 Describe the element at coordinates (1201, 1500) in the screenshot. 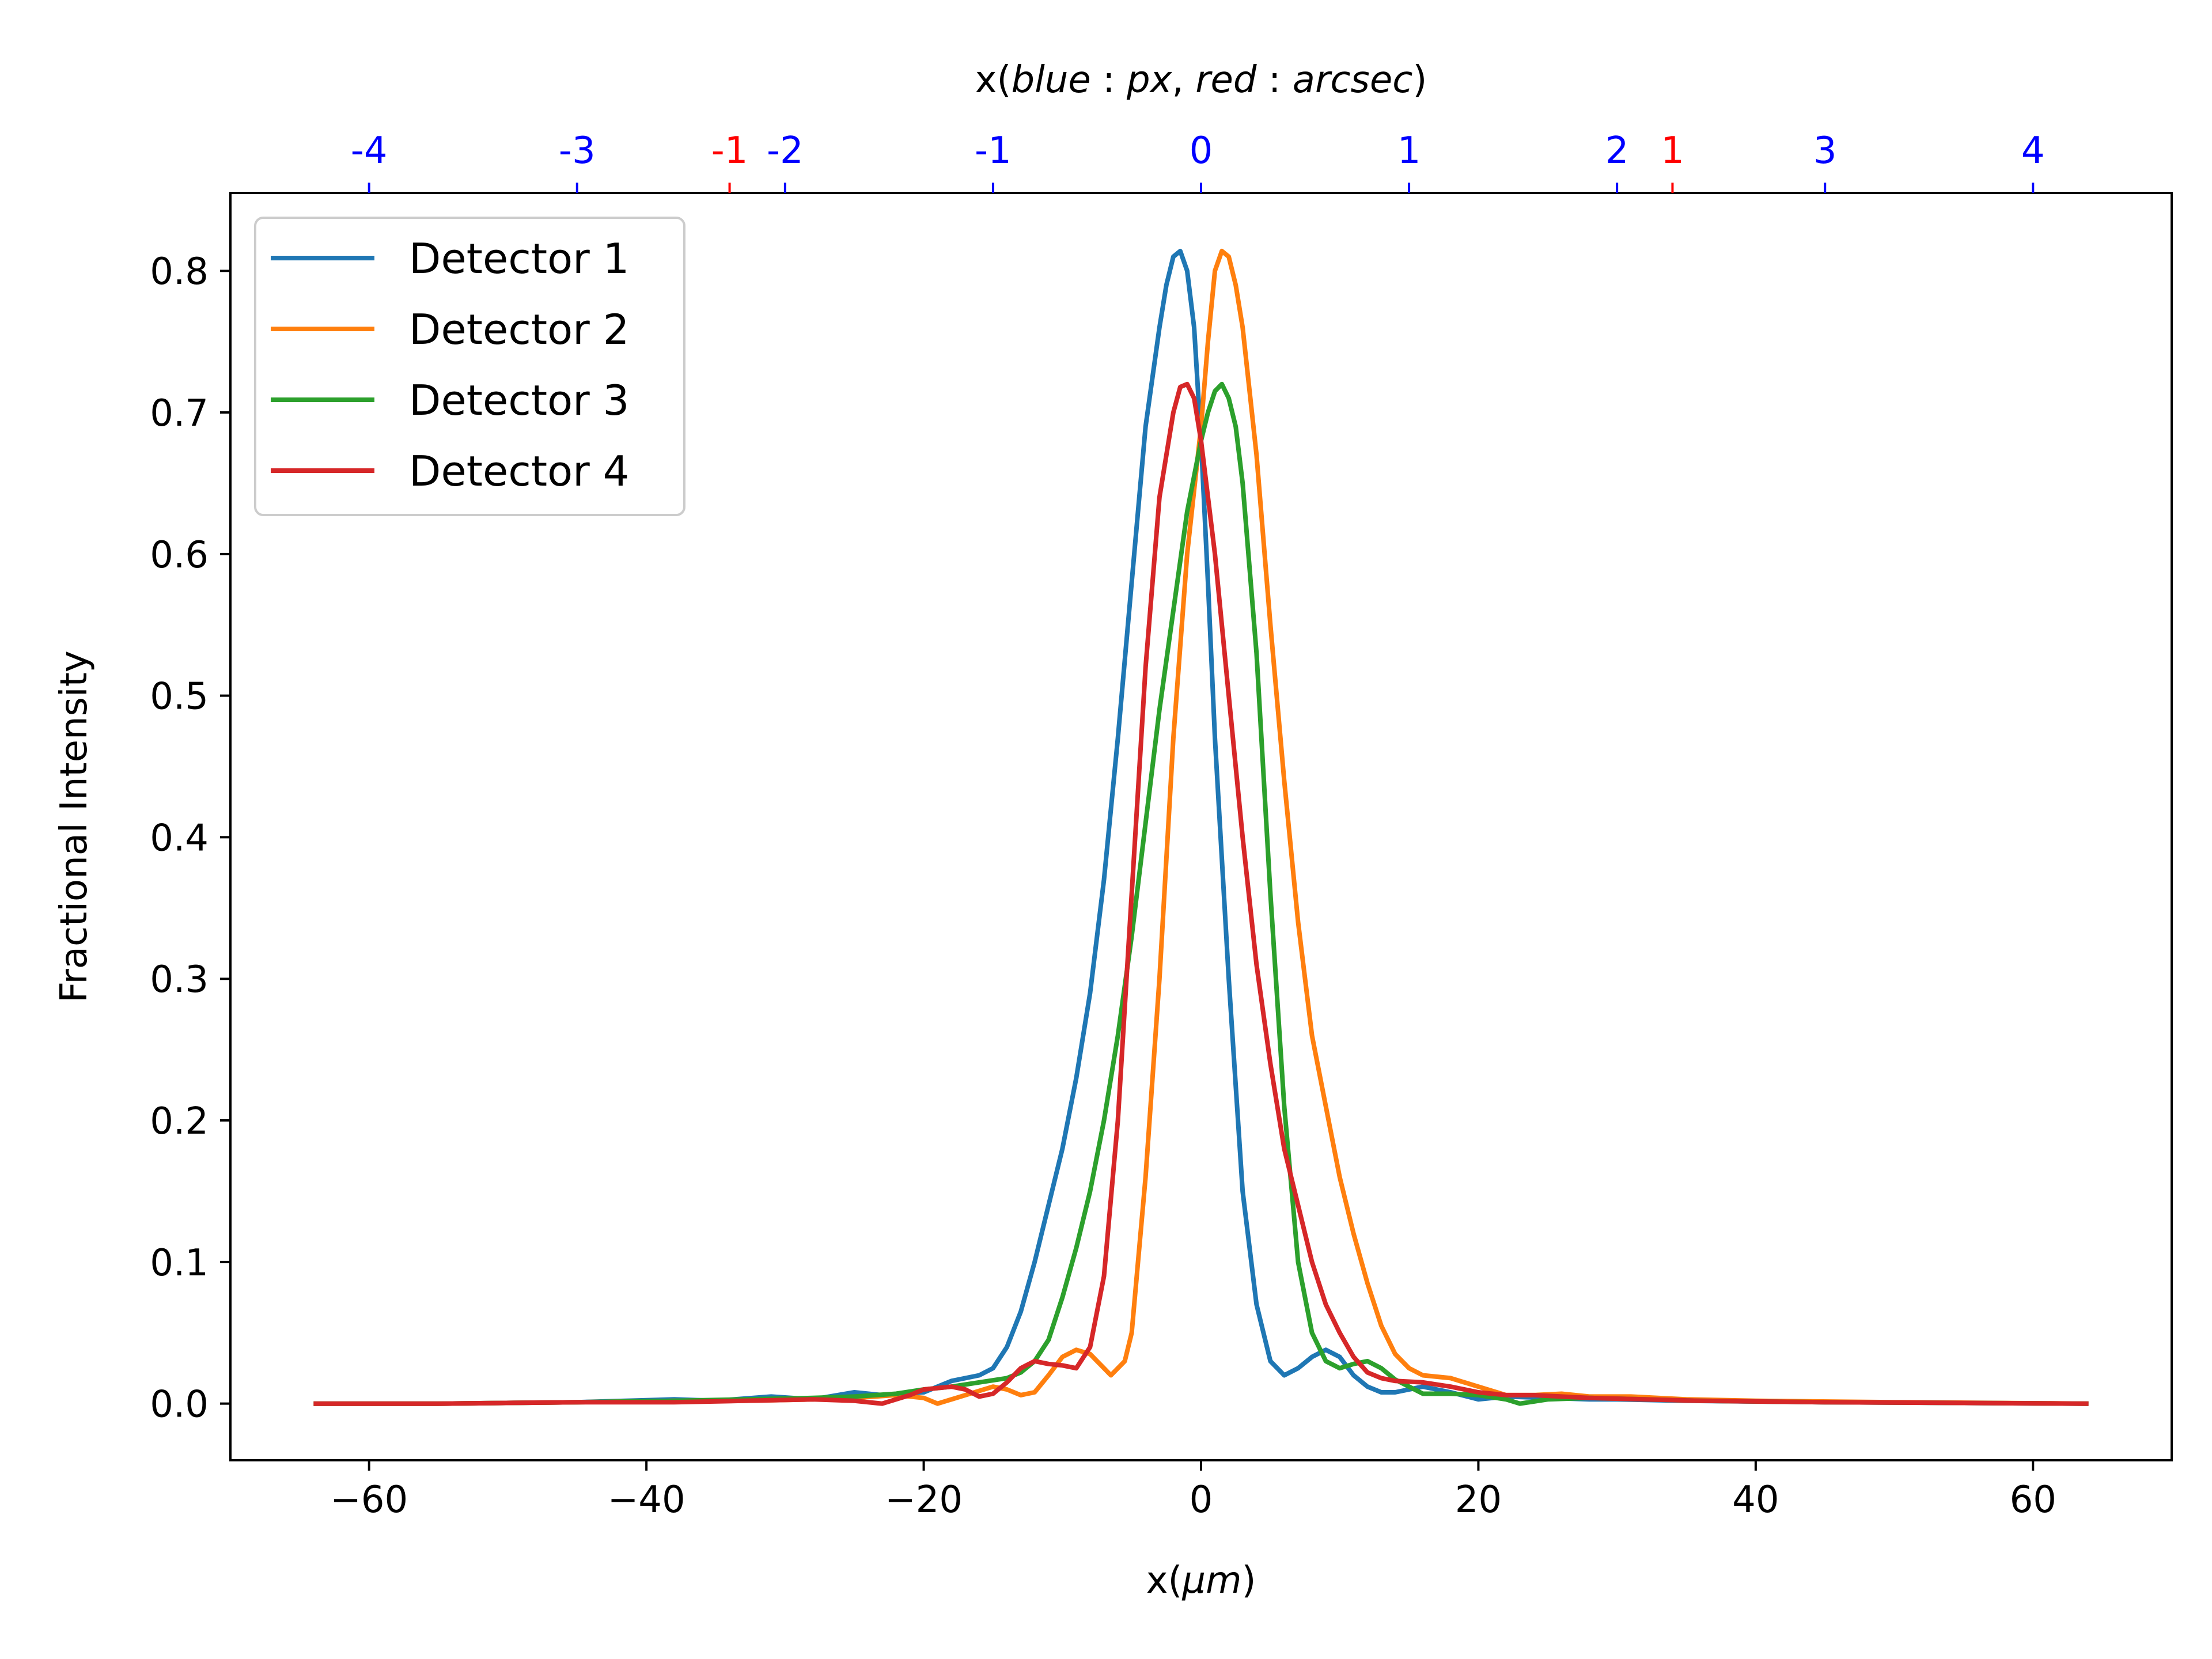

I see `x-tick-label: 0` at that location.